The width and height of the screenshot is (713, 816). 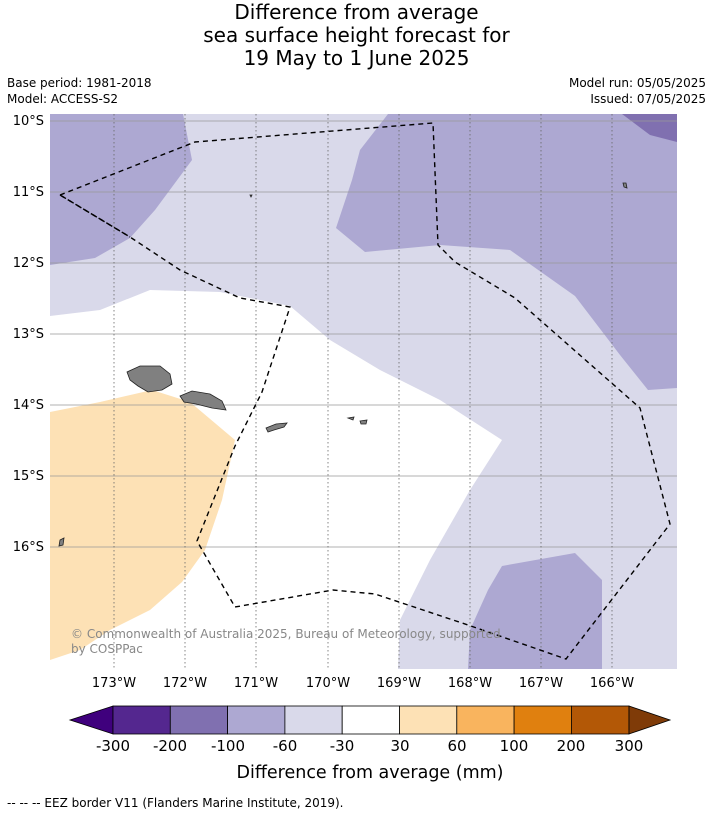 I want to click on run-info: Model run: 05/05/2025 Issued: 07/05/2025, so click(x=637, y=91).